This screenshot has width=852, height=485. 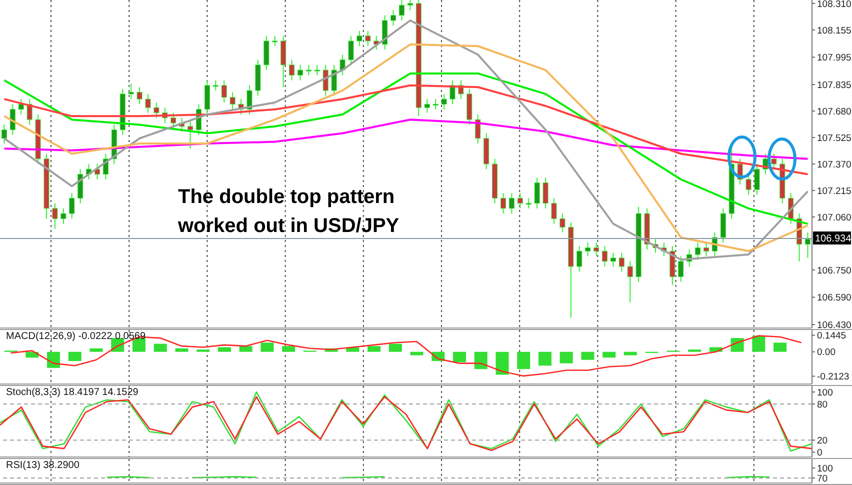 I want to click on y-tick-label: 107.525, so click(x=834, y=138).